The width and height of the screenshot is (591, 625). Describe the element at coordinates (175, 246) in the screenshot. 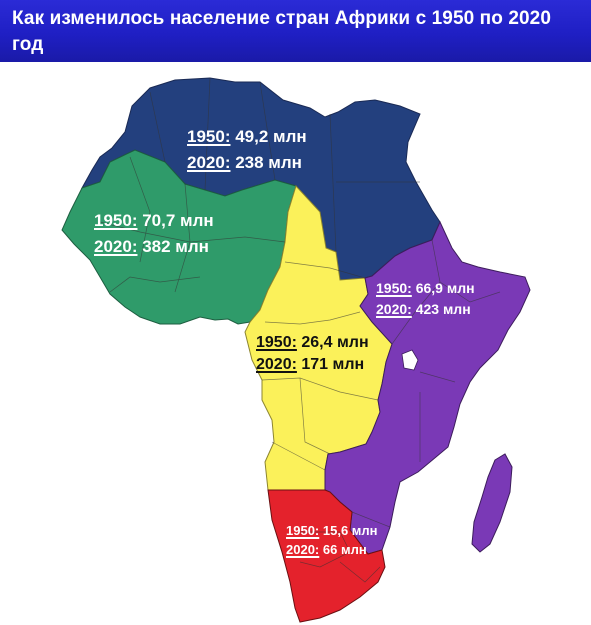

I see `west-2020-value: 382 млн` at that location.